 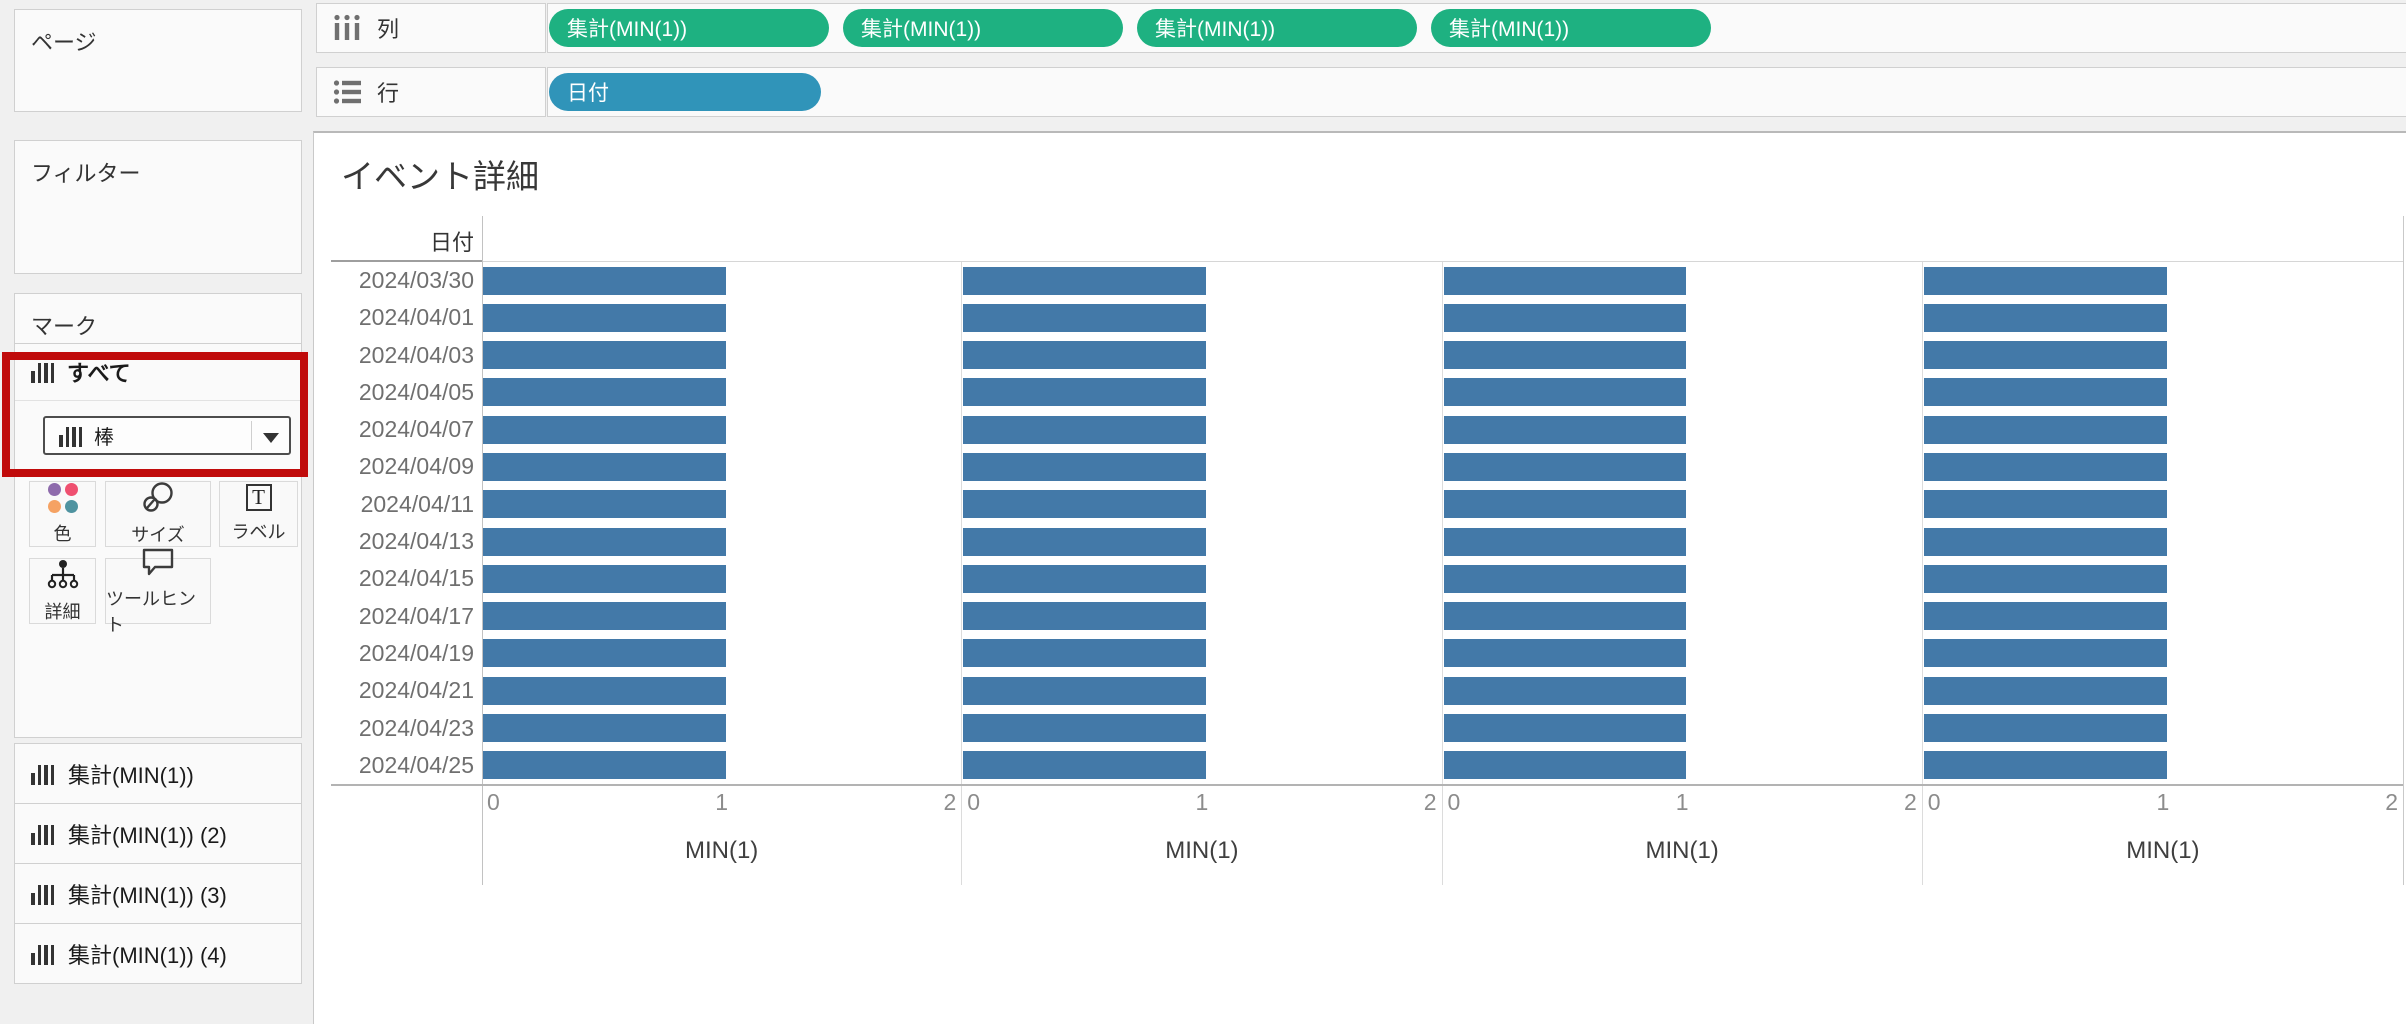 I want to click on date-row-header: 2024/04/19, so click(x=416, y=652).